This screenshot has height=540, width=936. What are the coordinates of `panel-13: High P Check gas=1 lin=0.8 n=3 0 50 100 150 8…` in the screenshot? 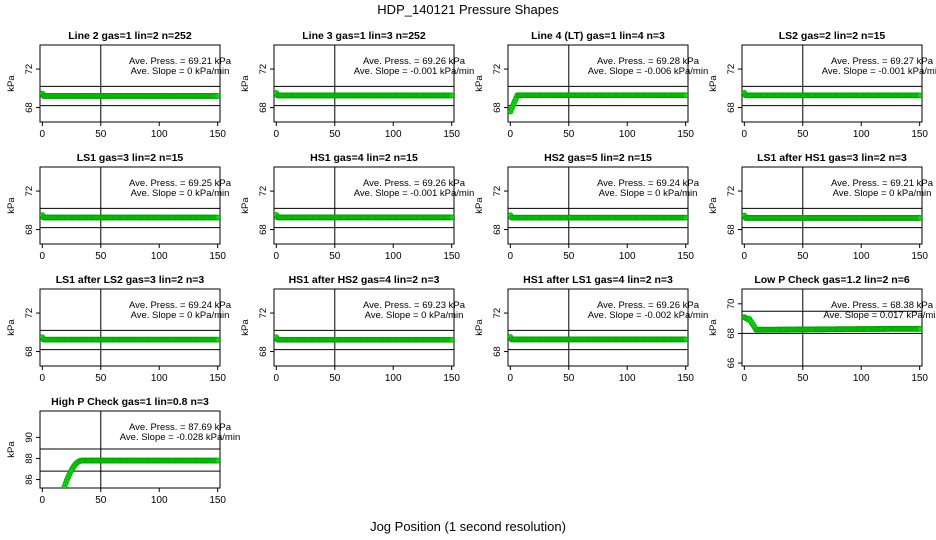 It's located at (123, 451).